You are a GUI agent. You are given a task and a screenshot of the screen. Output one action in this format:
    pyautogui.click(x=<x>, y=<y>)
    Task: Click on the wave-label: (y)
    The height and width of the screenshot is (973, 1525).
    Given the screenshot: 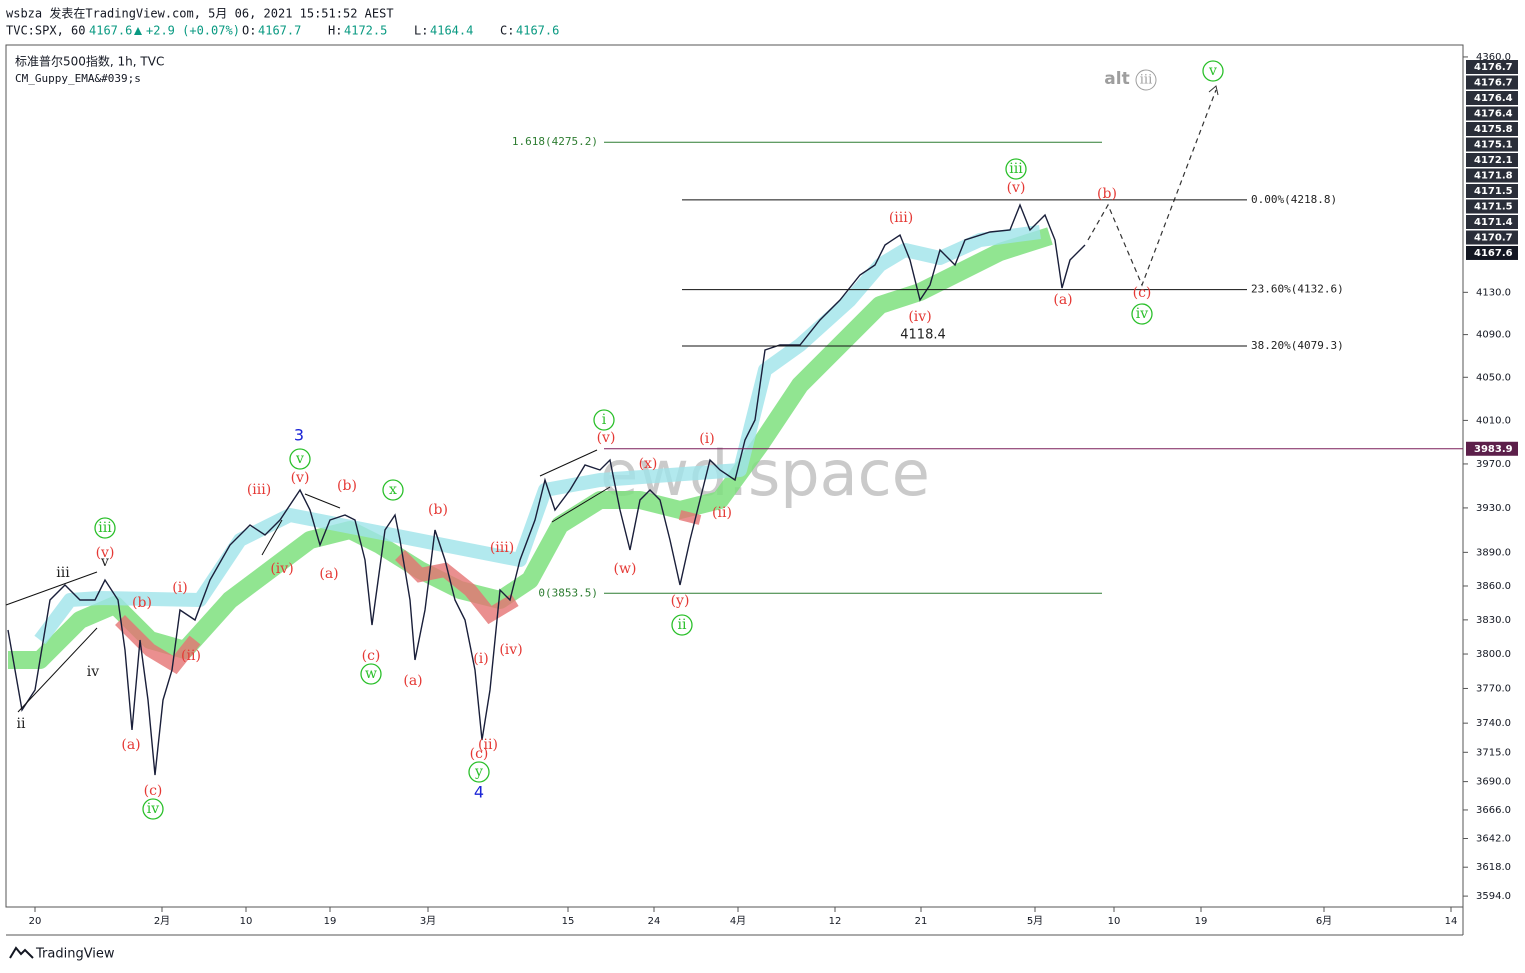 What is the action you would take?
    pyautogui.click(x=680, y=601)
    